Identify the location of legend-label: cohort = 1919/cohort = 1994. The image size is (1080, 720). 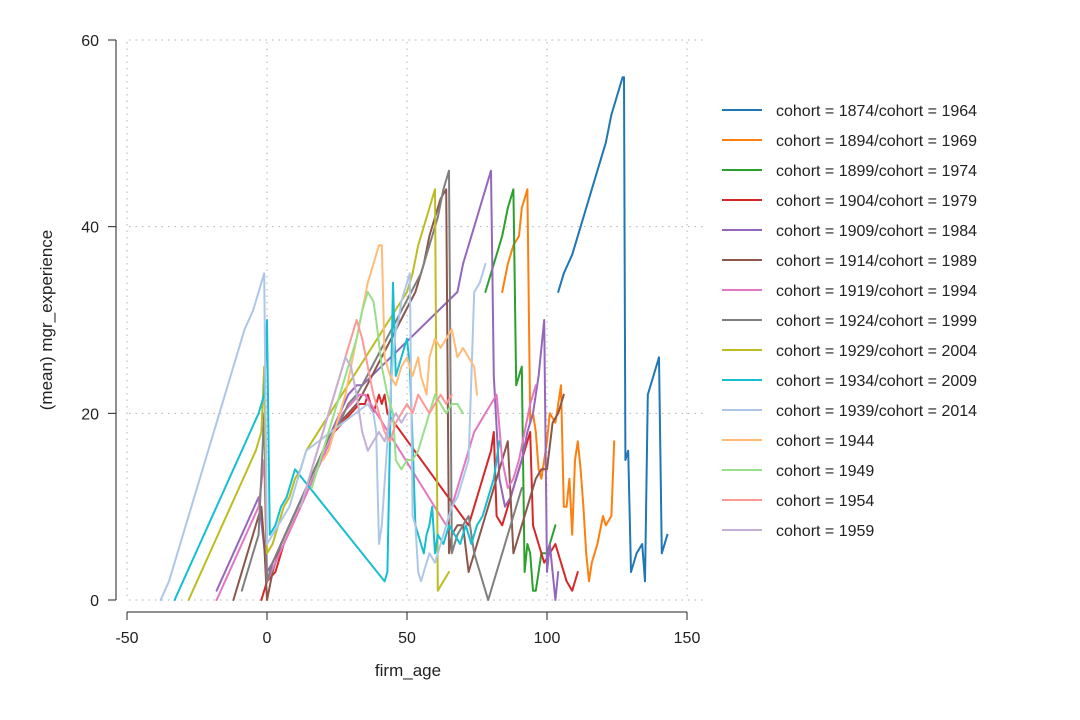
(876, 291).